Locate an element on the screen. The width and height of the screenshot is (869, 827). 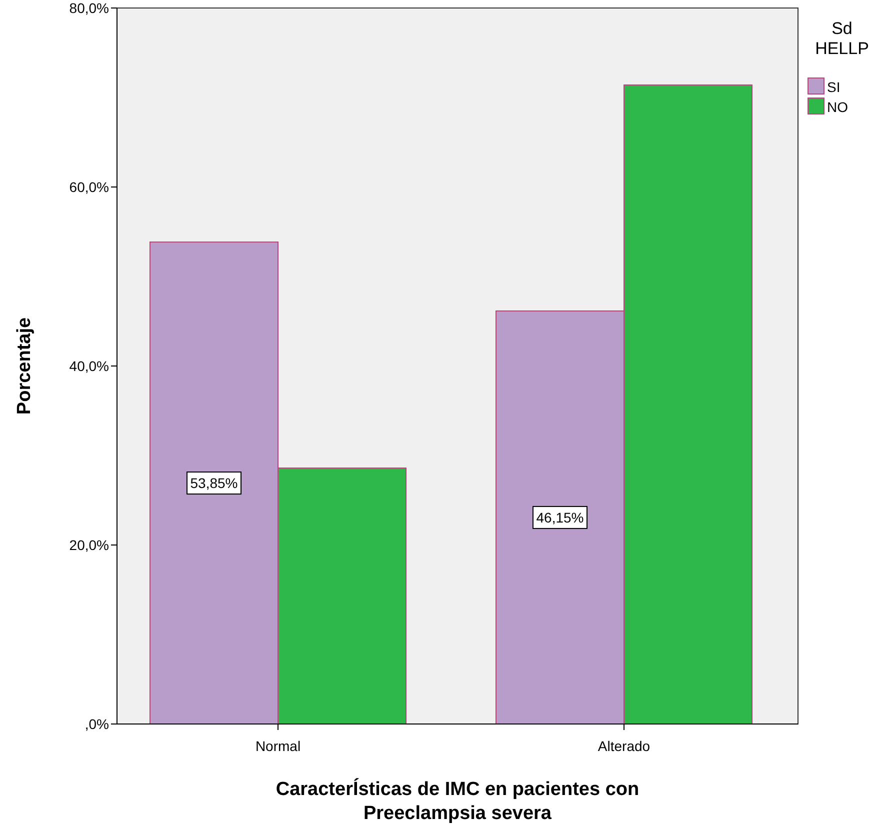
y-tick-label: ,0% is located at coordinates (96, 724).